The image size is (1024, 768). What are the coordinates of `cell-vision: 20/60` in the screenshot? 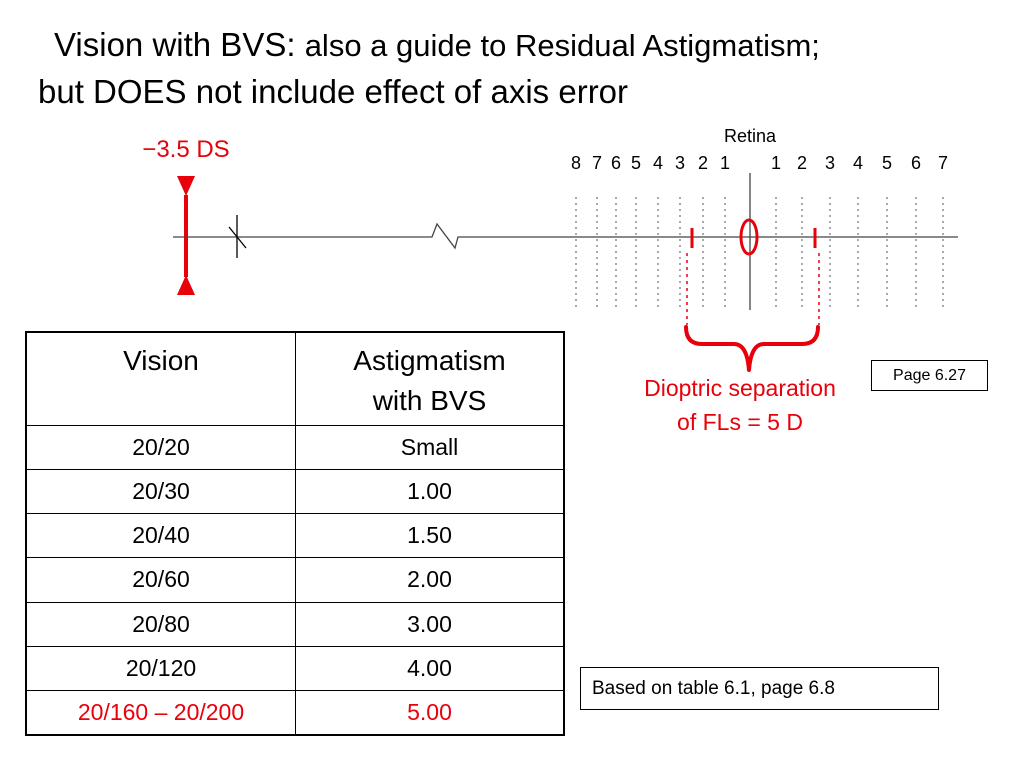 It's located at (160, 580).